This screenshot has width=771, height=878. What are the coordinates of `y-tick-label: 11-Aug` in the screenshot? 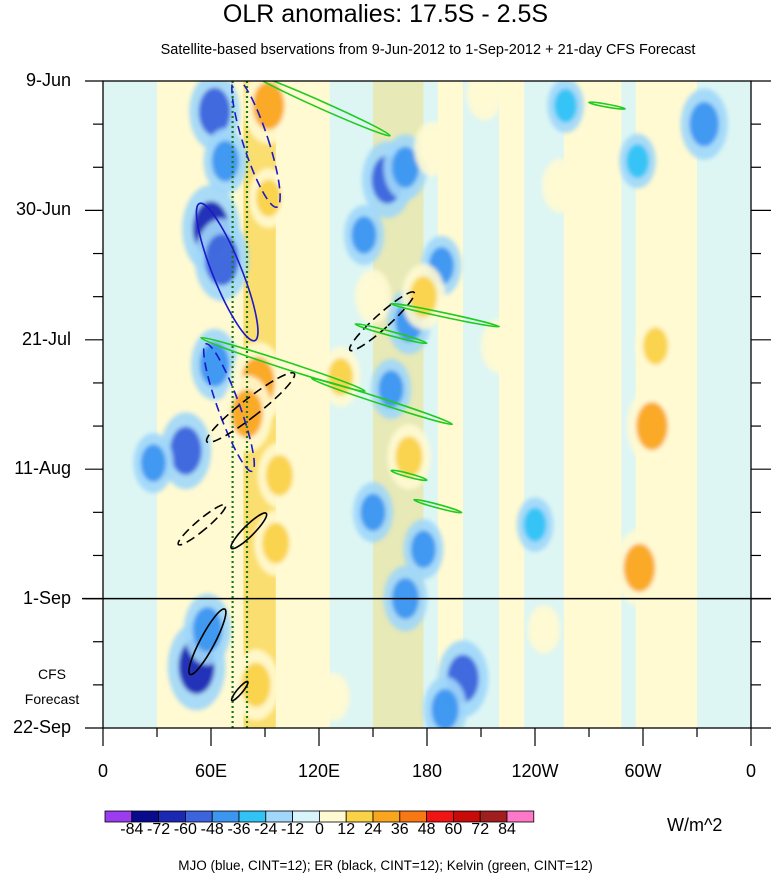 It's located at (42, 468).